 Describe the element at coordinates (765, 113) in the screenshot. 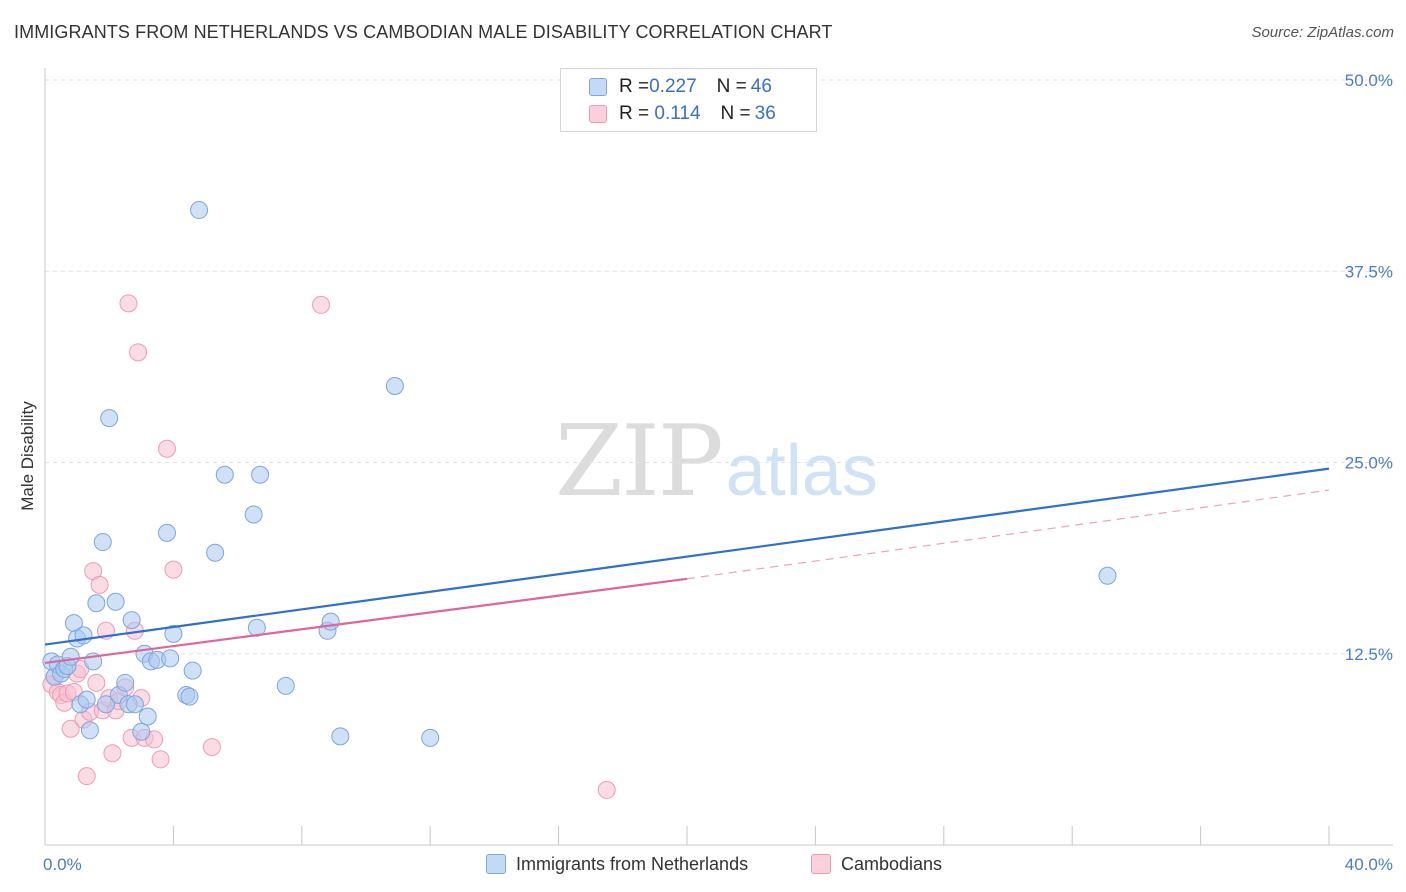

I see `legend-n-value: 36` at that location.